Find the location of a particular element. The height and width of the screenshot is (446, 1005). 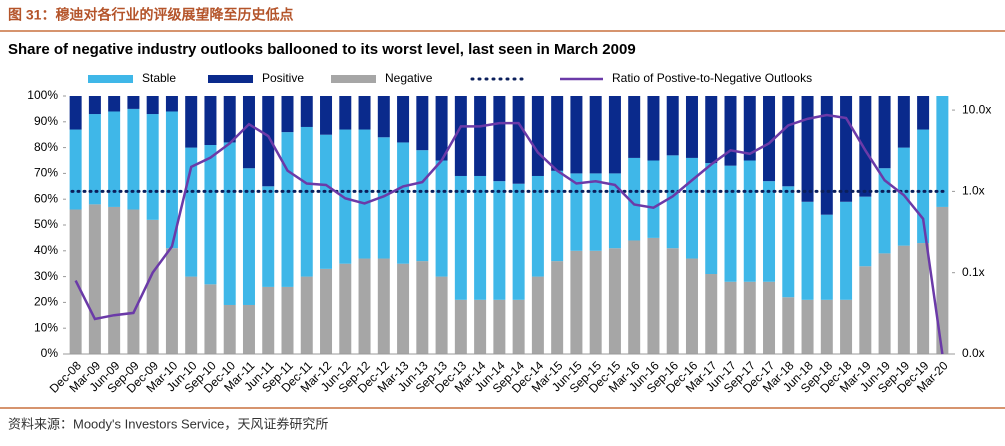

y-tick-label: 70% is located at coordinates (46, 173).